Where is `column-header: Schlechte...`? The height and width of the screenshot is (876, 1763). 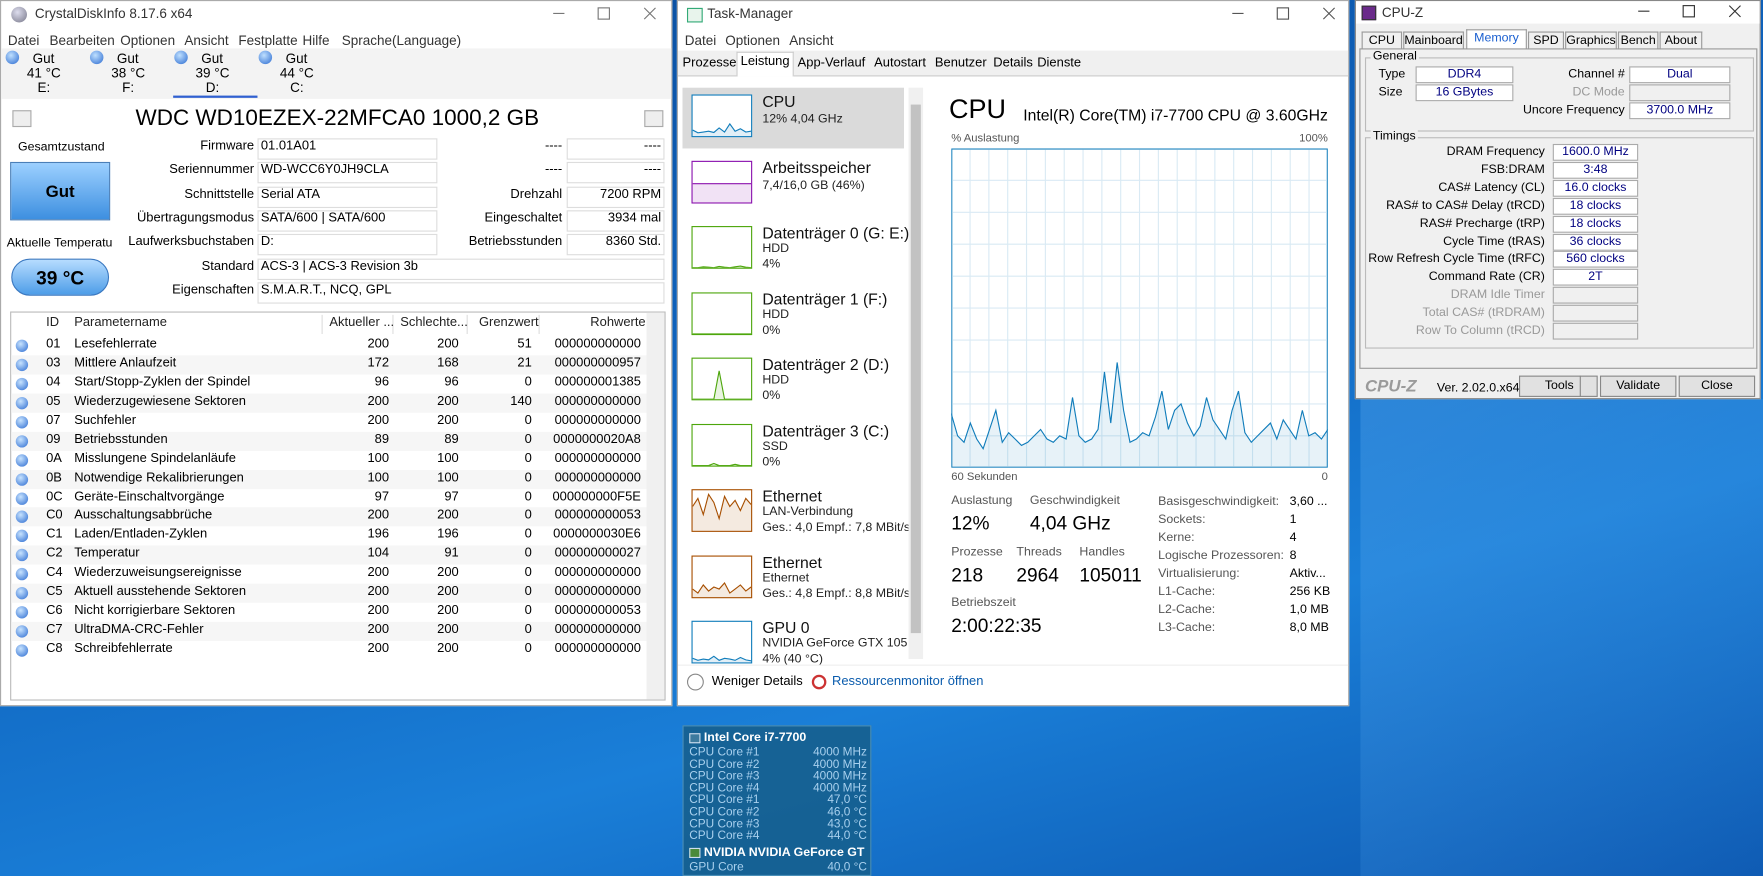 column-header: Schlechte... is located at coordinates (434, 322).